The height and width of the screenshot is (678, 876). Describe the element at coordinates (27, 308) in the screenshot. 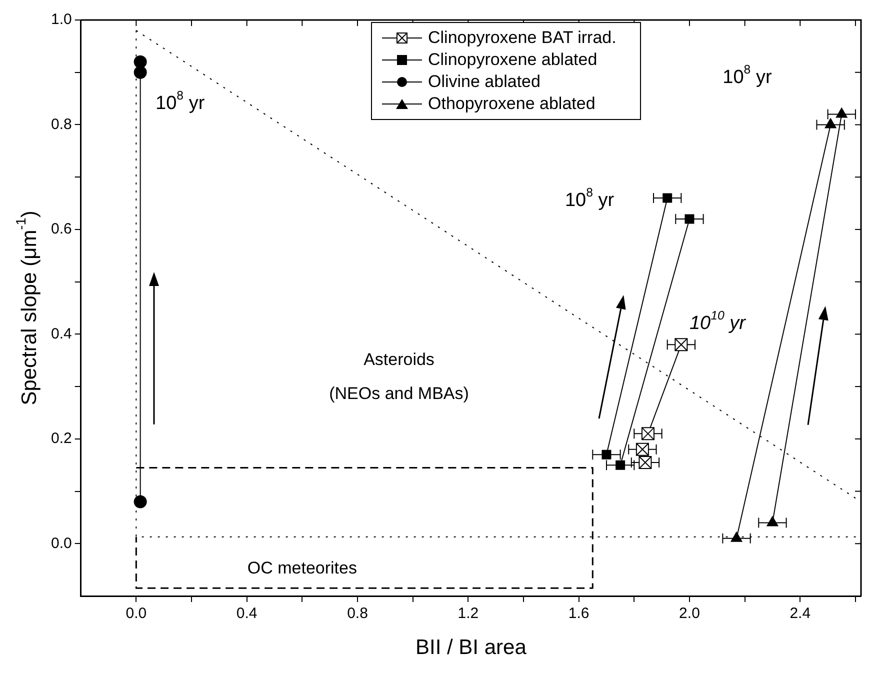

I see `y-axis-title: Spectral slope (μm-1)` at that location.